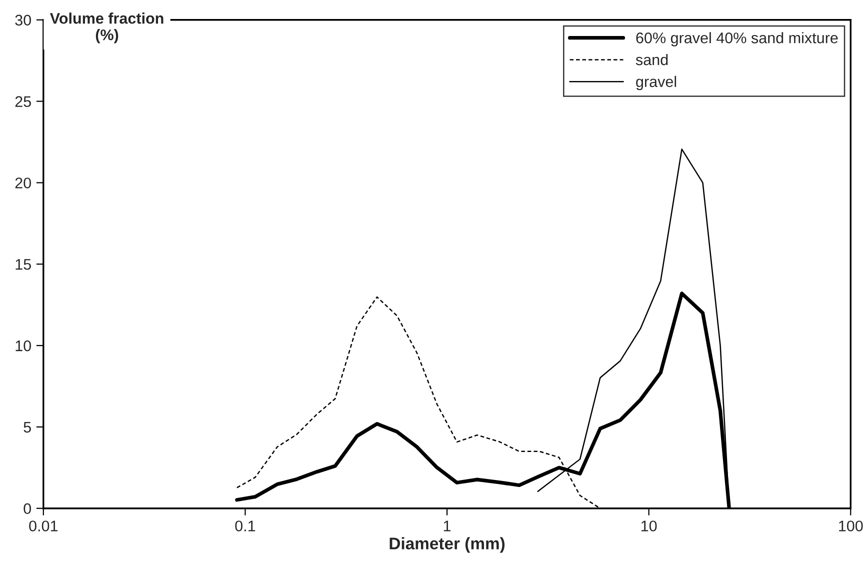 Image resolution: width=868 pixels, height=568 pixels. What do you see at coordinates (27, 427) in the screenshot?
I see `y-tick-label: 5` at bounding box center [27, 427].